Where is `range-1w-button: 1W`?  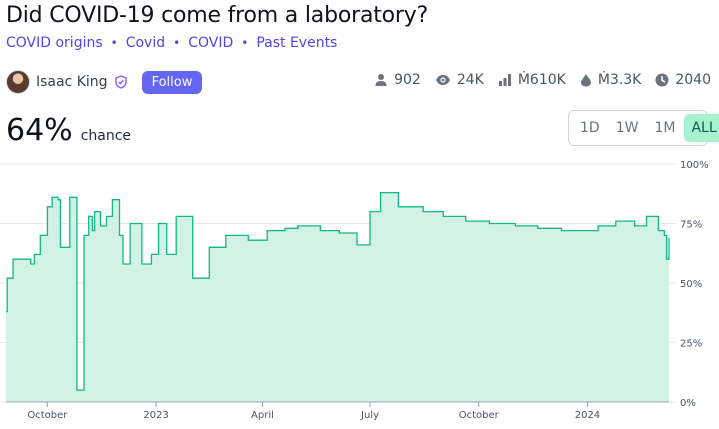
range-1w-button: 1W is located at coordinates (627, 128).